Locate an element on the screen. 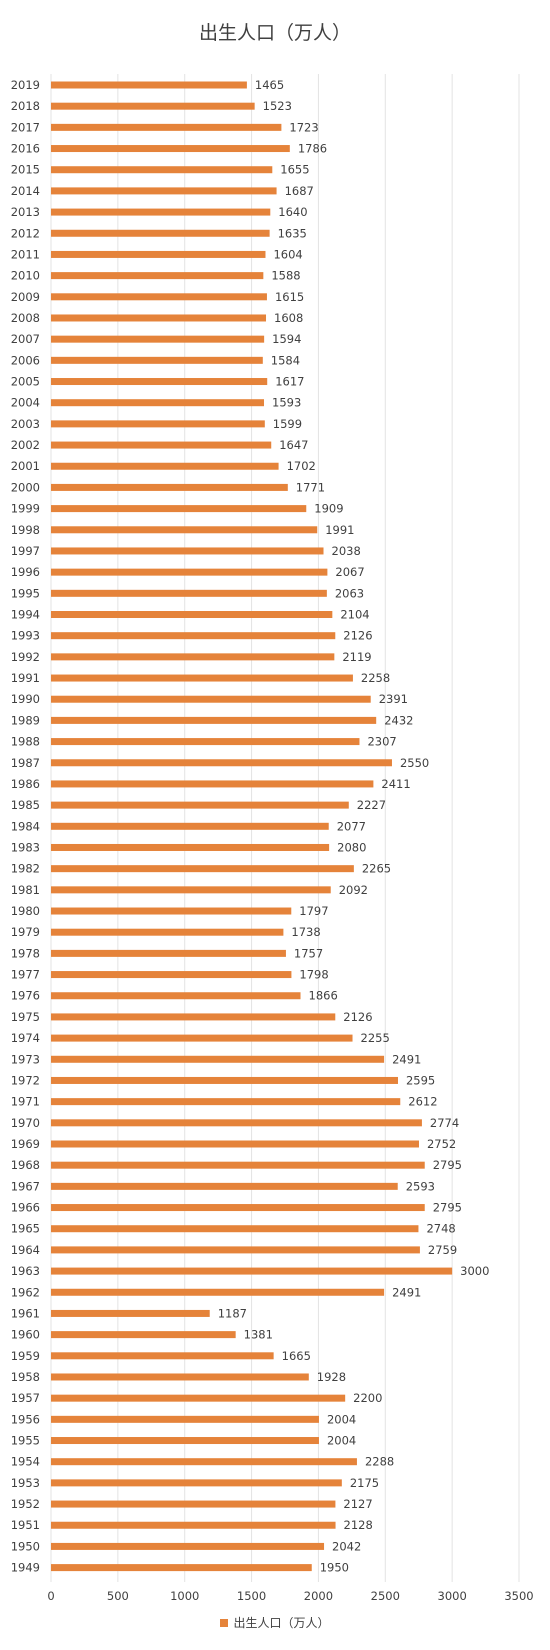 This screenshot has height=1650, width=550. y-tick-label: 2004 is located at coordinates (25, 403).